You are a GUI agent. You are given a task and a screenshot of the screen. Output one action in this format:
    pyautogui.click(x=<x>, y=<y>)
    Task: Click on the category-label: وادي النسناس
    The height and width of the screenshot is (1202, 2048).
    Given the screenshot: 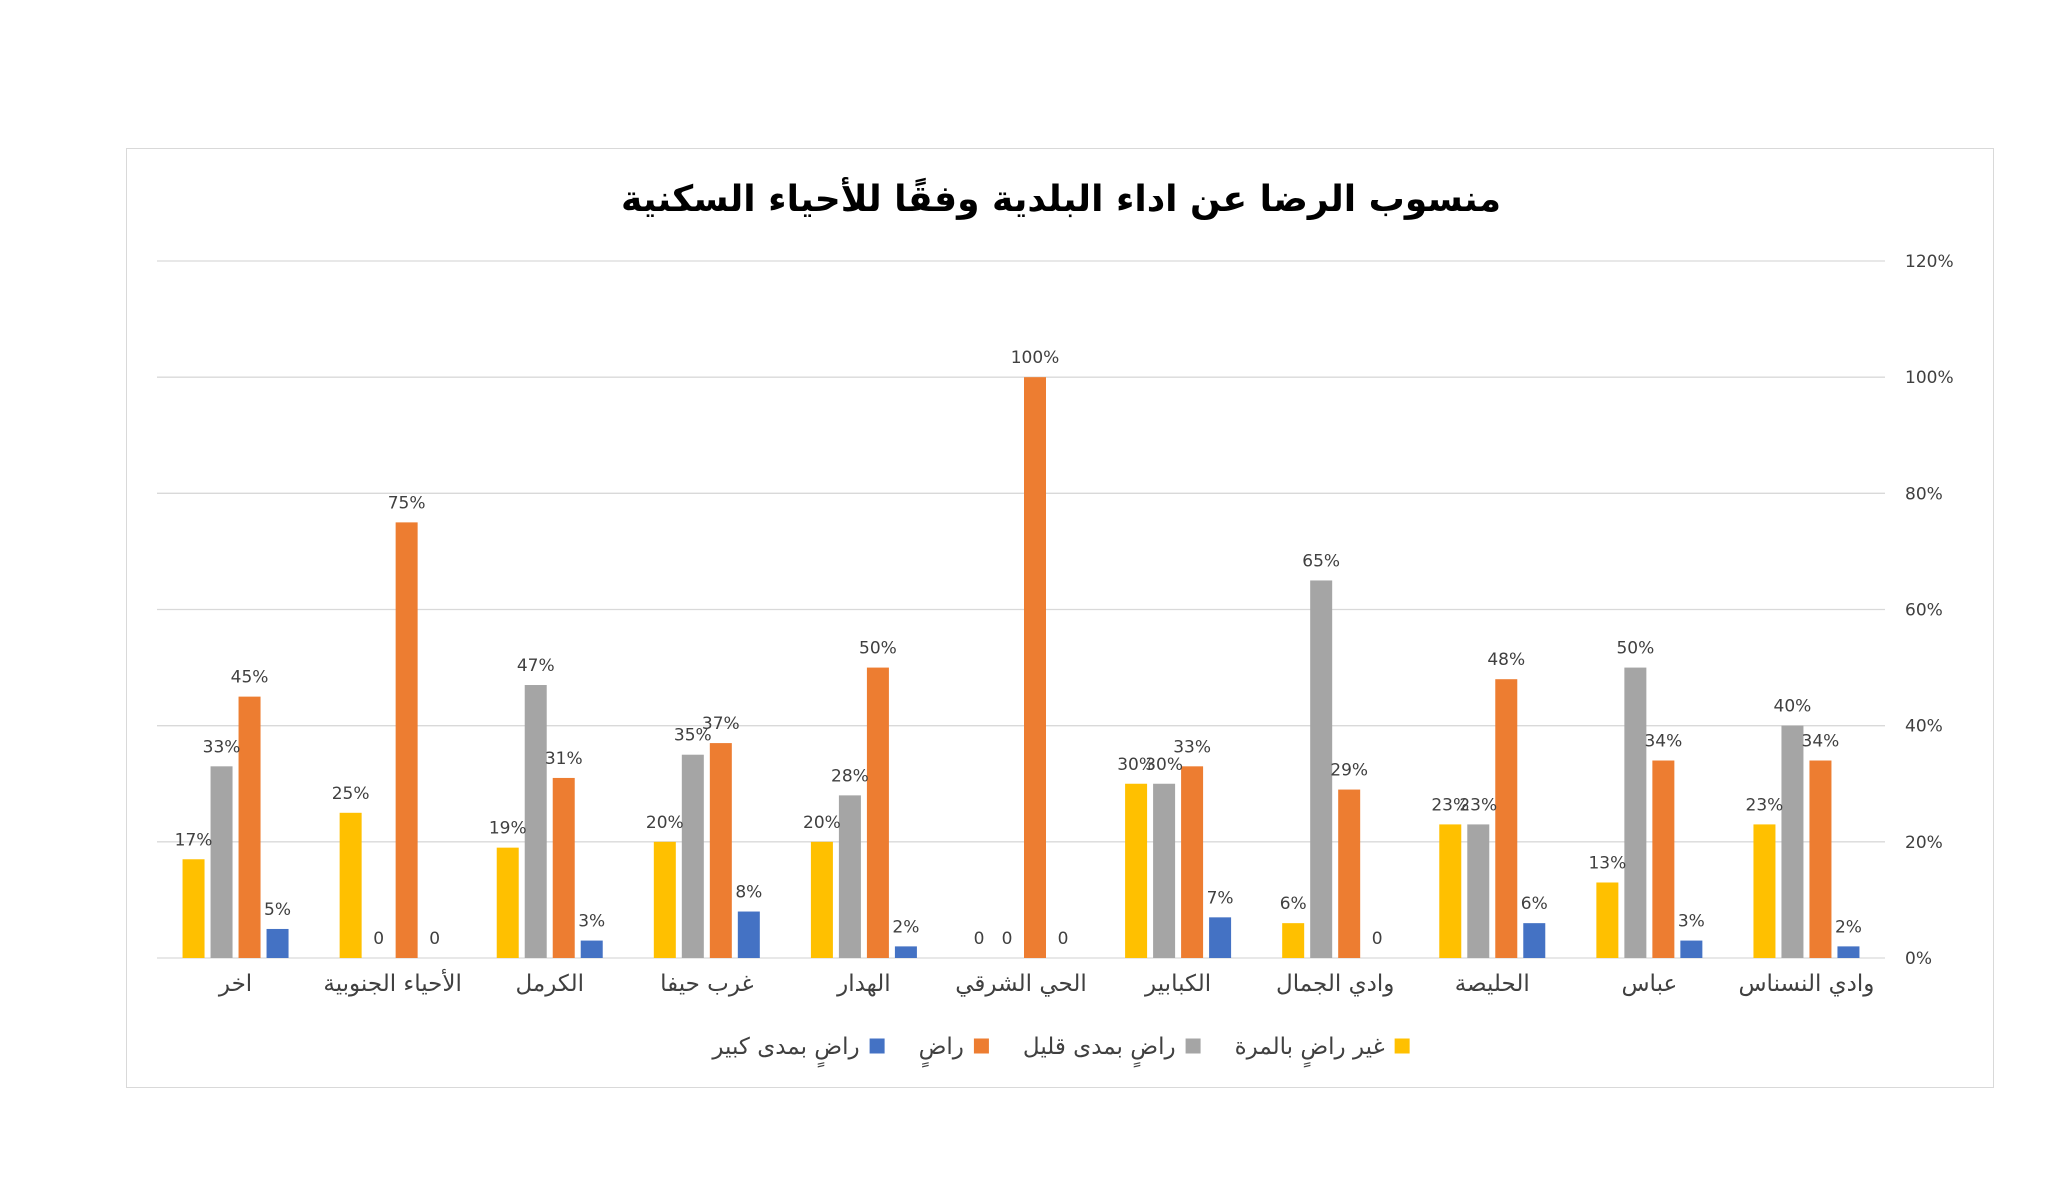 What is the action you would take?
    pyautogui.click(x=1806, y=984)
    